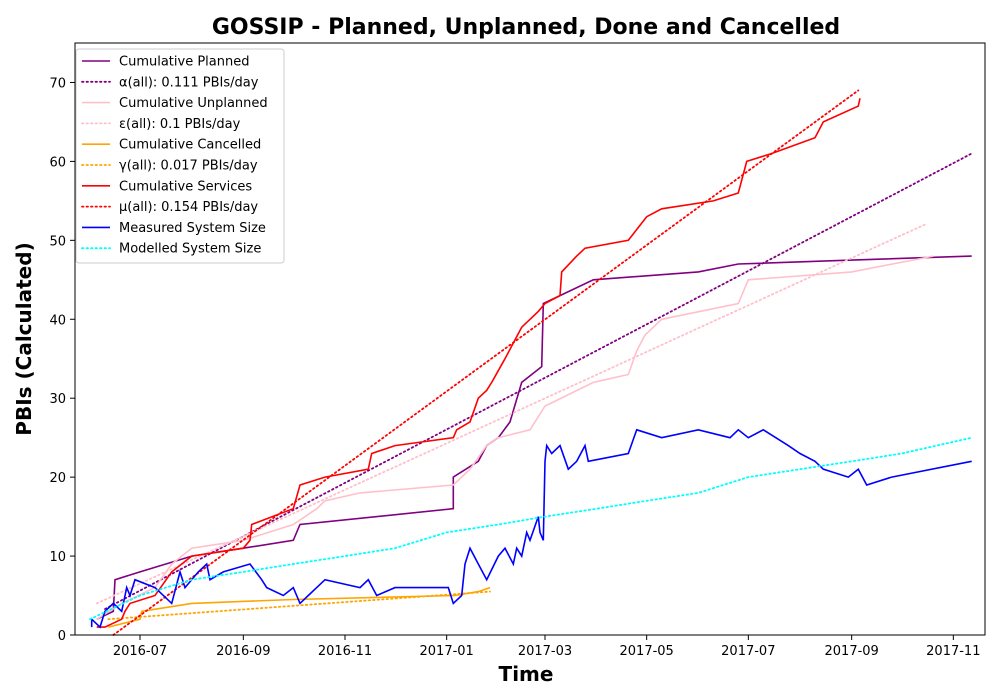 Image resolution: width=1000 pixels, height=700 pixels. What do you see at coordinates (185, 186) in the screenshot?
I see `legend-label: Cumulative Services` at bounding box center [185, 186].